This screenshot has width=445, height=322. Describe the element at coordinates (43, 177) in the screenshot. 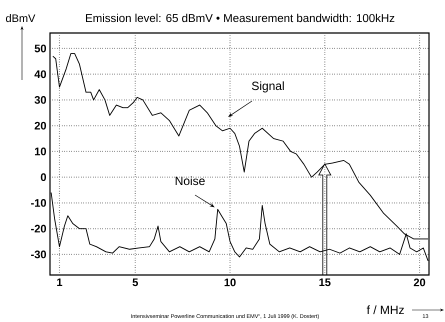

I see `y-tick-label: 0` at that location.